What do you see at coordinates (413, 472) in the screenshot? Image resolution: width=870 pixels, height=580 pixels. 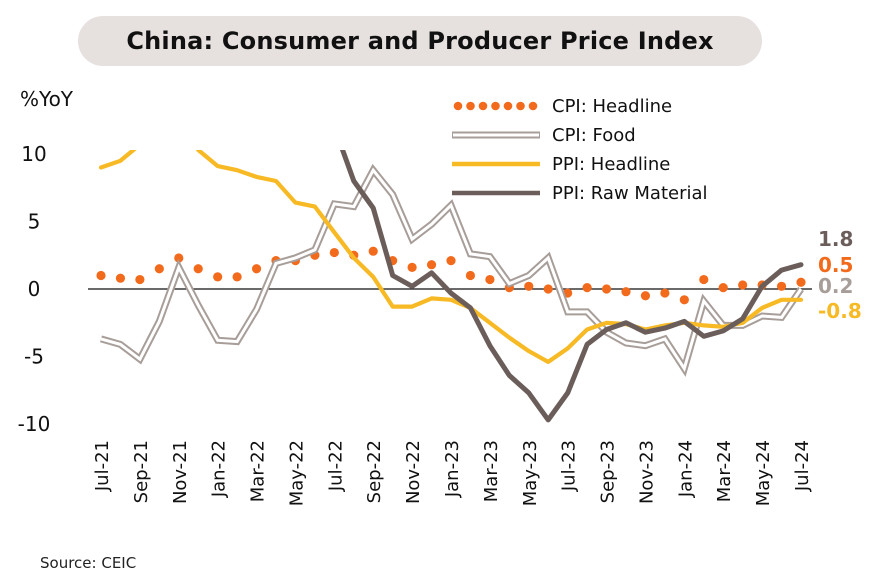 I see `x-tick-label: Nov-22` at bounding box center [413, 472].